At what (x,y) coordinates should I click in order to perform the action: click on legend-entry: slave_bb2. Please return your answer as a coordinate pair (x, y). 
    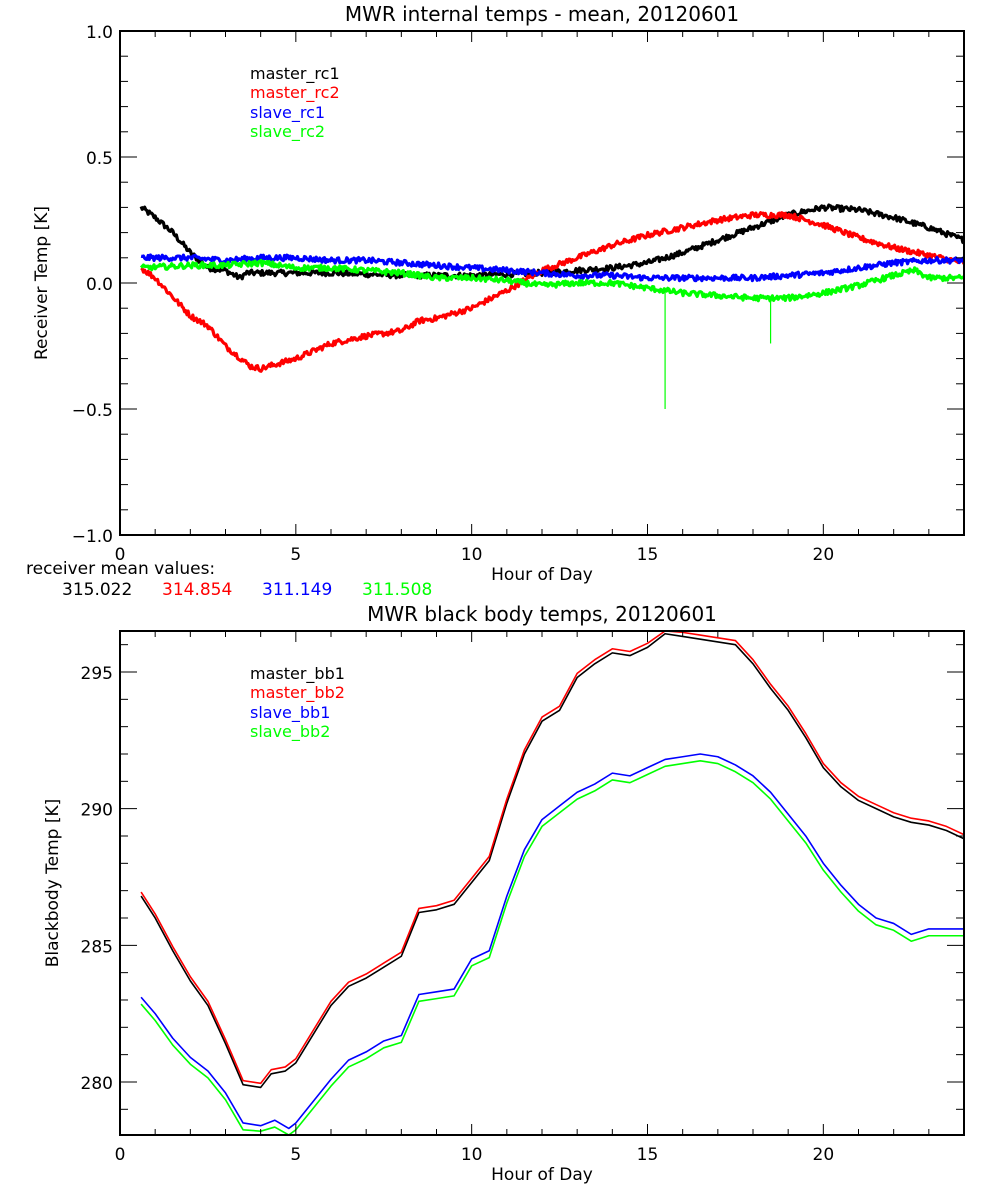
    Looking at the image, I should click on (290, 732).